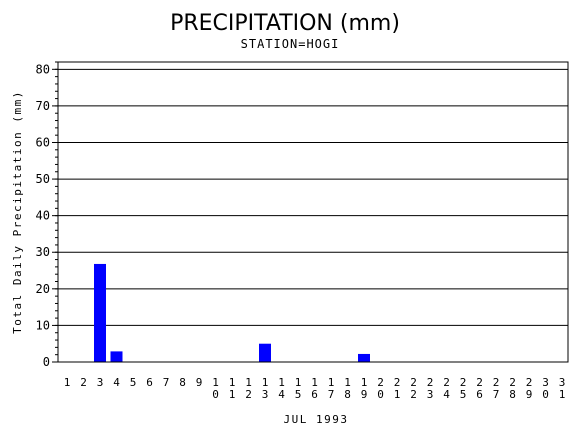 The image size is (570, 430). What do you see at coordinates (43, 289) in the screenshot?
I see `y-tick-label: 20` at bounding box center [43, 289].